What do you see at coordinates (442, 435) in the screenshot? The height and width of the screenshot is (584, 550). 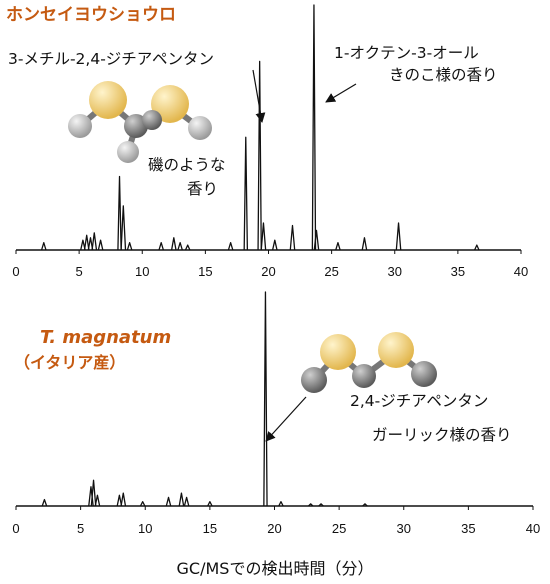 I see `panel-bottom-annotation-line-2: ガーリック様の香り` at bounding box center [442, 435].